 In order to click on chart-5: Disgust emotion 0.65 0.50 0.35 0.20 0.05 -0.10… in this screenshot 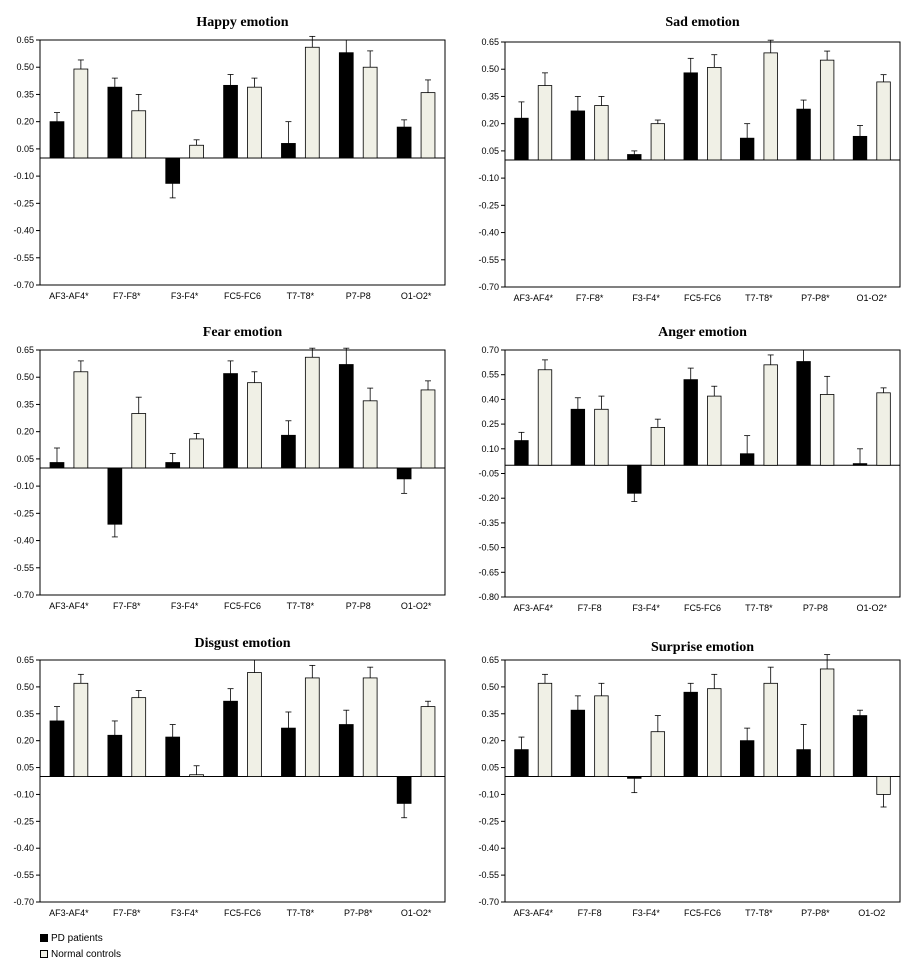, I will do `click(229, 777)`.